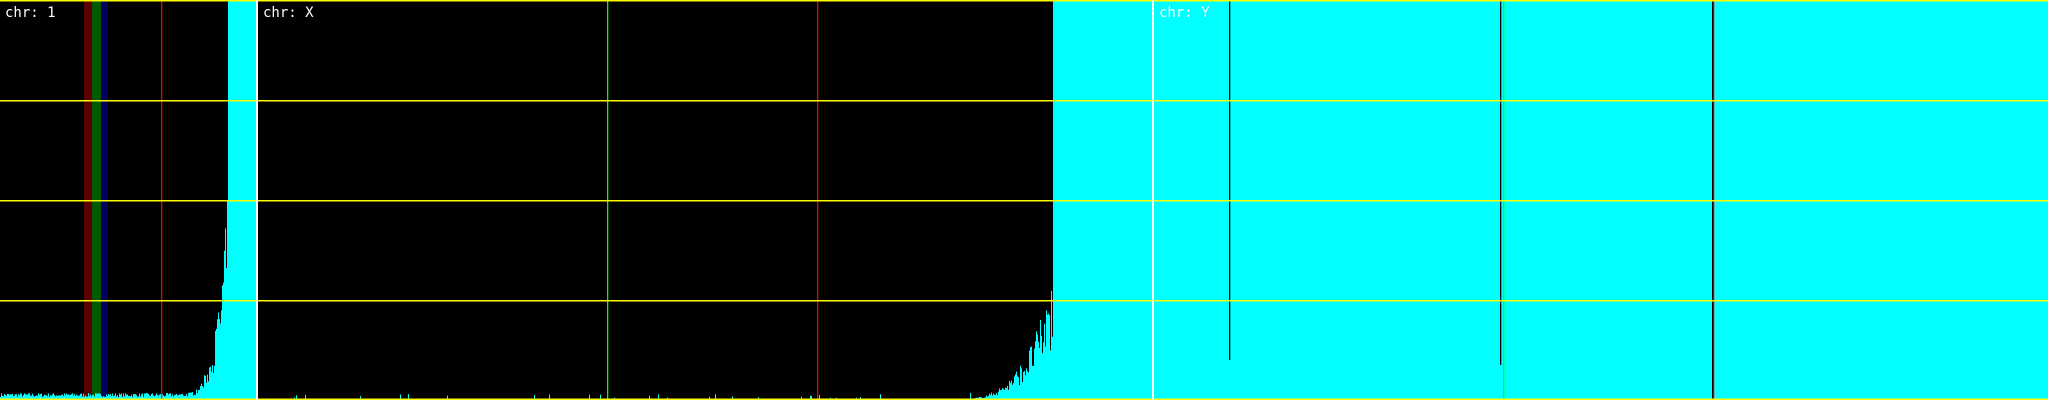  What do you see at coordinates (1024, 399) in the screenshot?
I see `gridline` at bounding box center [1024, 399].